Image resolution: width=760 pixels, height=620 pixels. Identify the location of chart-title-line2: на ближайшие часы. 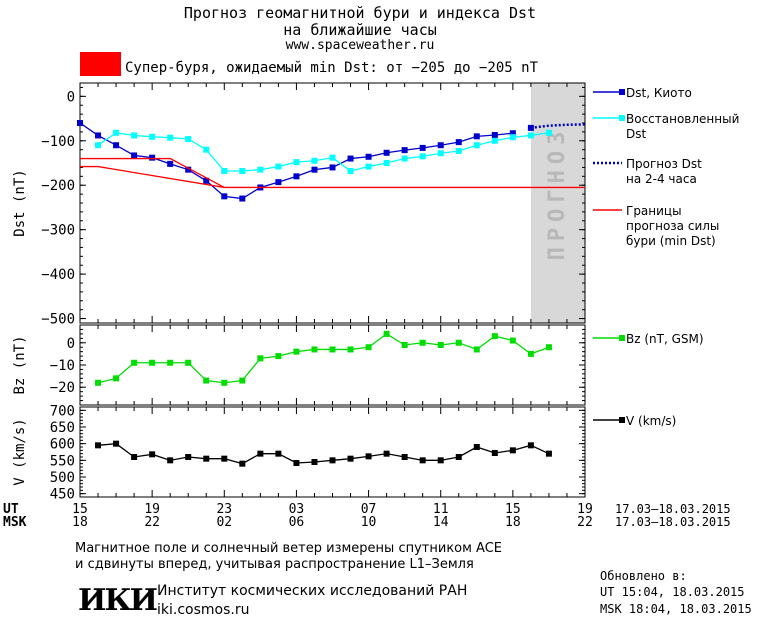
(360, 30).